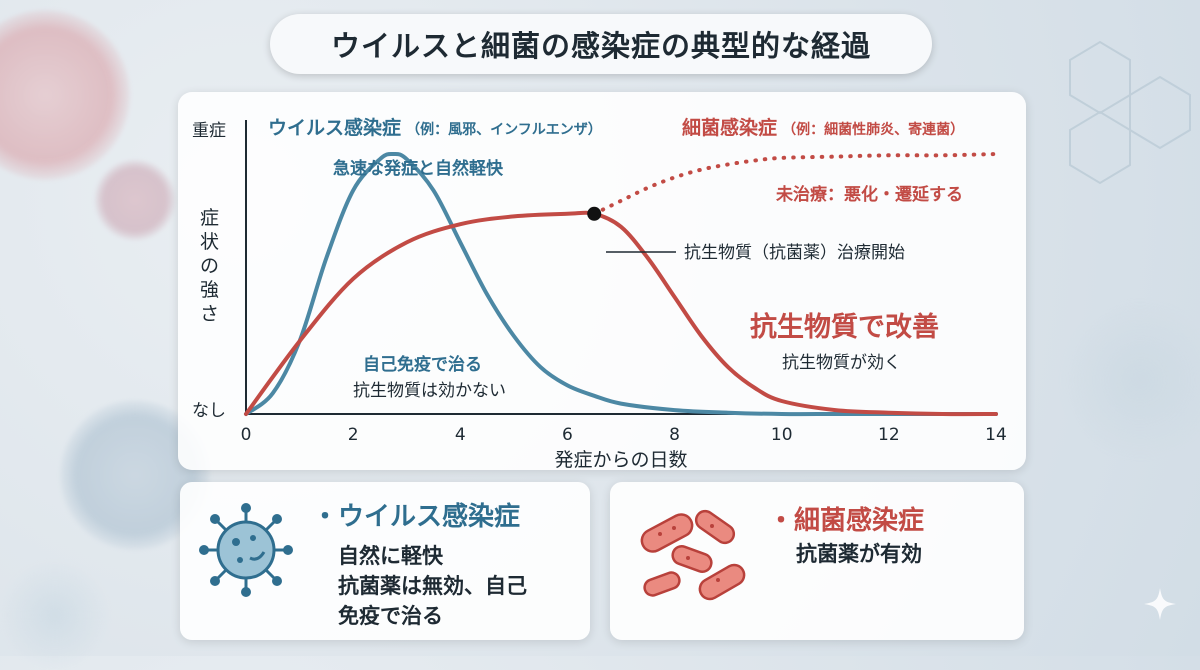 This screenshot has height=670, width=1200. Describe the element at coordinates (209, 411) in the screenshot. I see `y-bottom-label: なし` at that location.